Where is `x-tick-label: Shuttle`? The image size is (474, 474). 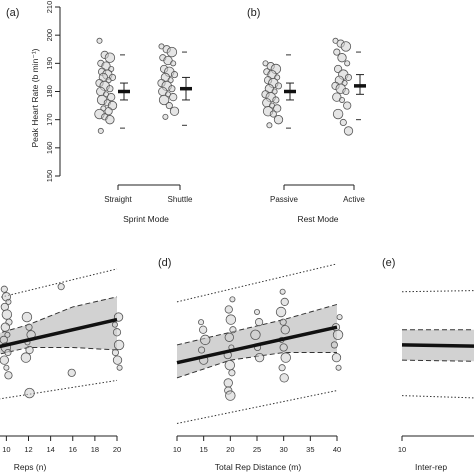
x-tick-label: Shuttle is located at coordinates (180, 199).